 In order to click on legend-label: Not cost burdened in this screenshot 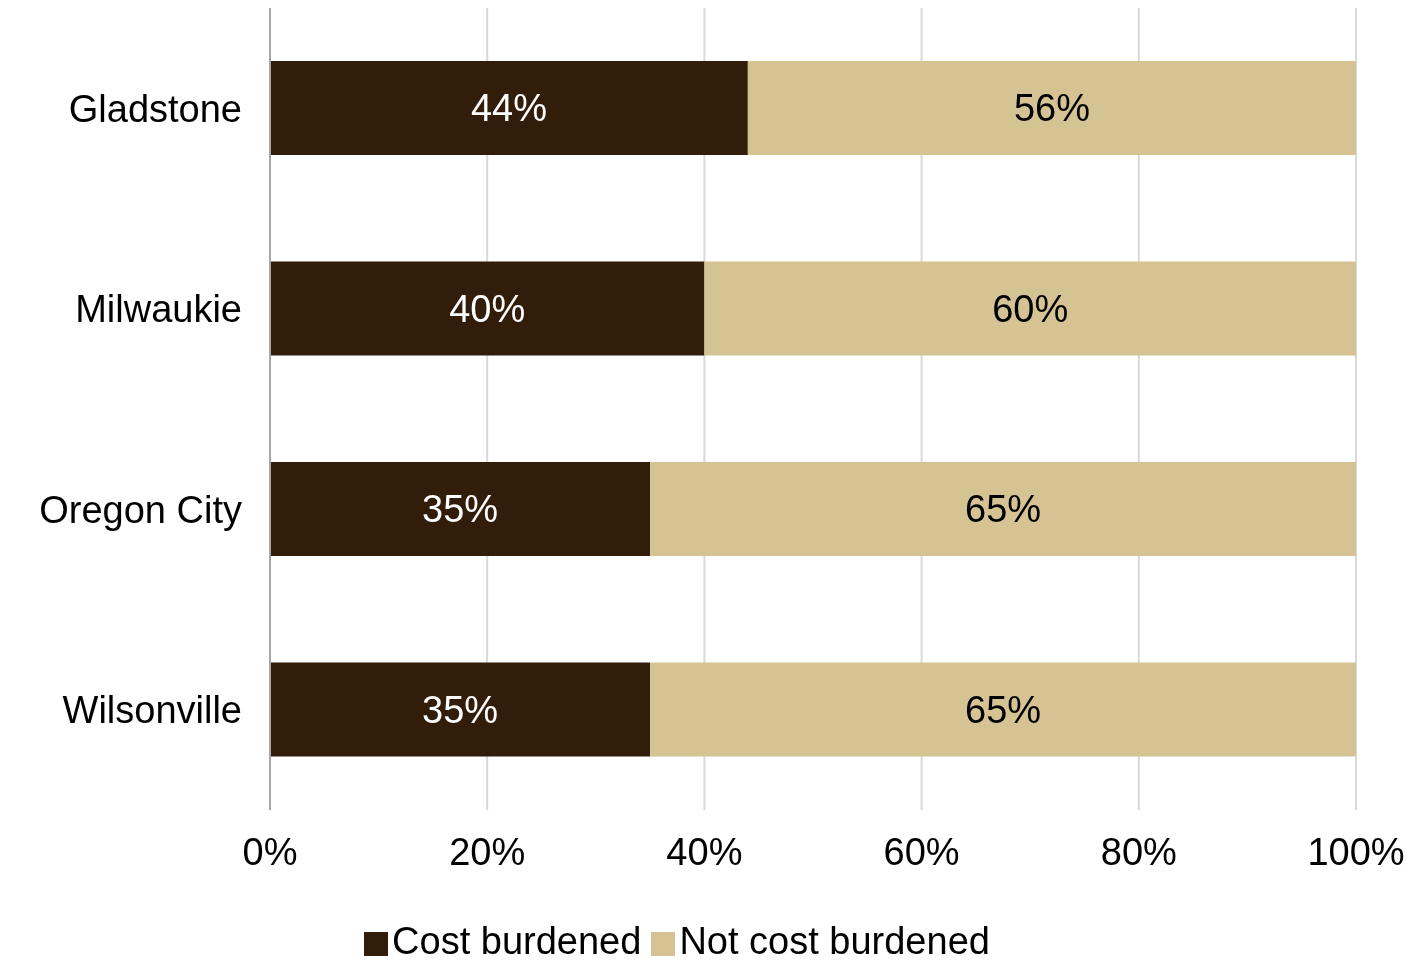, I will do `click(834, 941)`.